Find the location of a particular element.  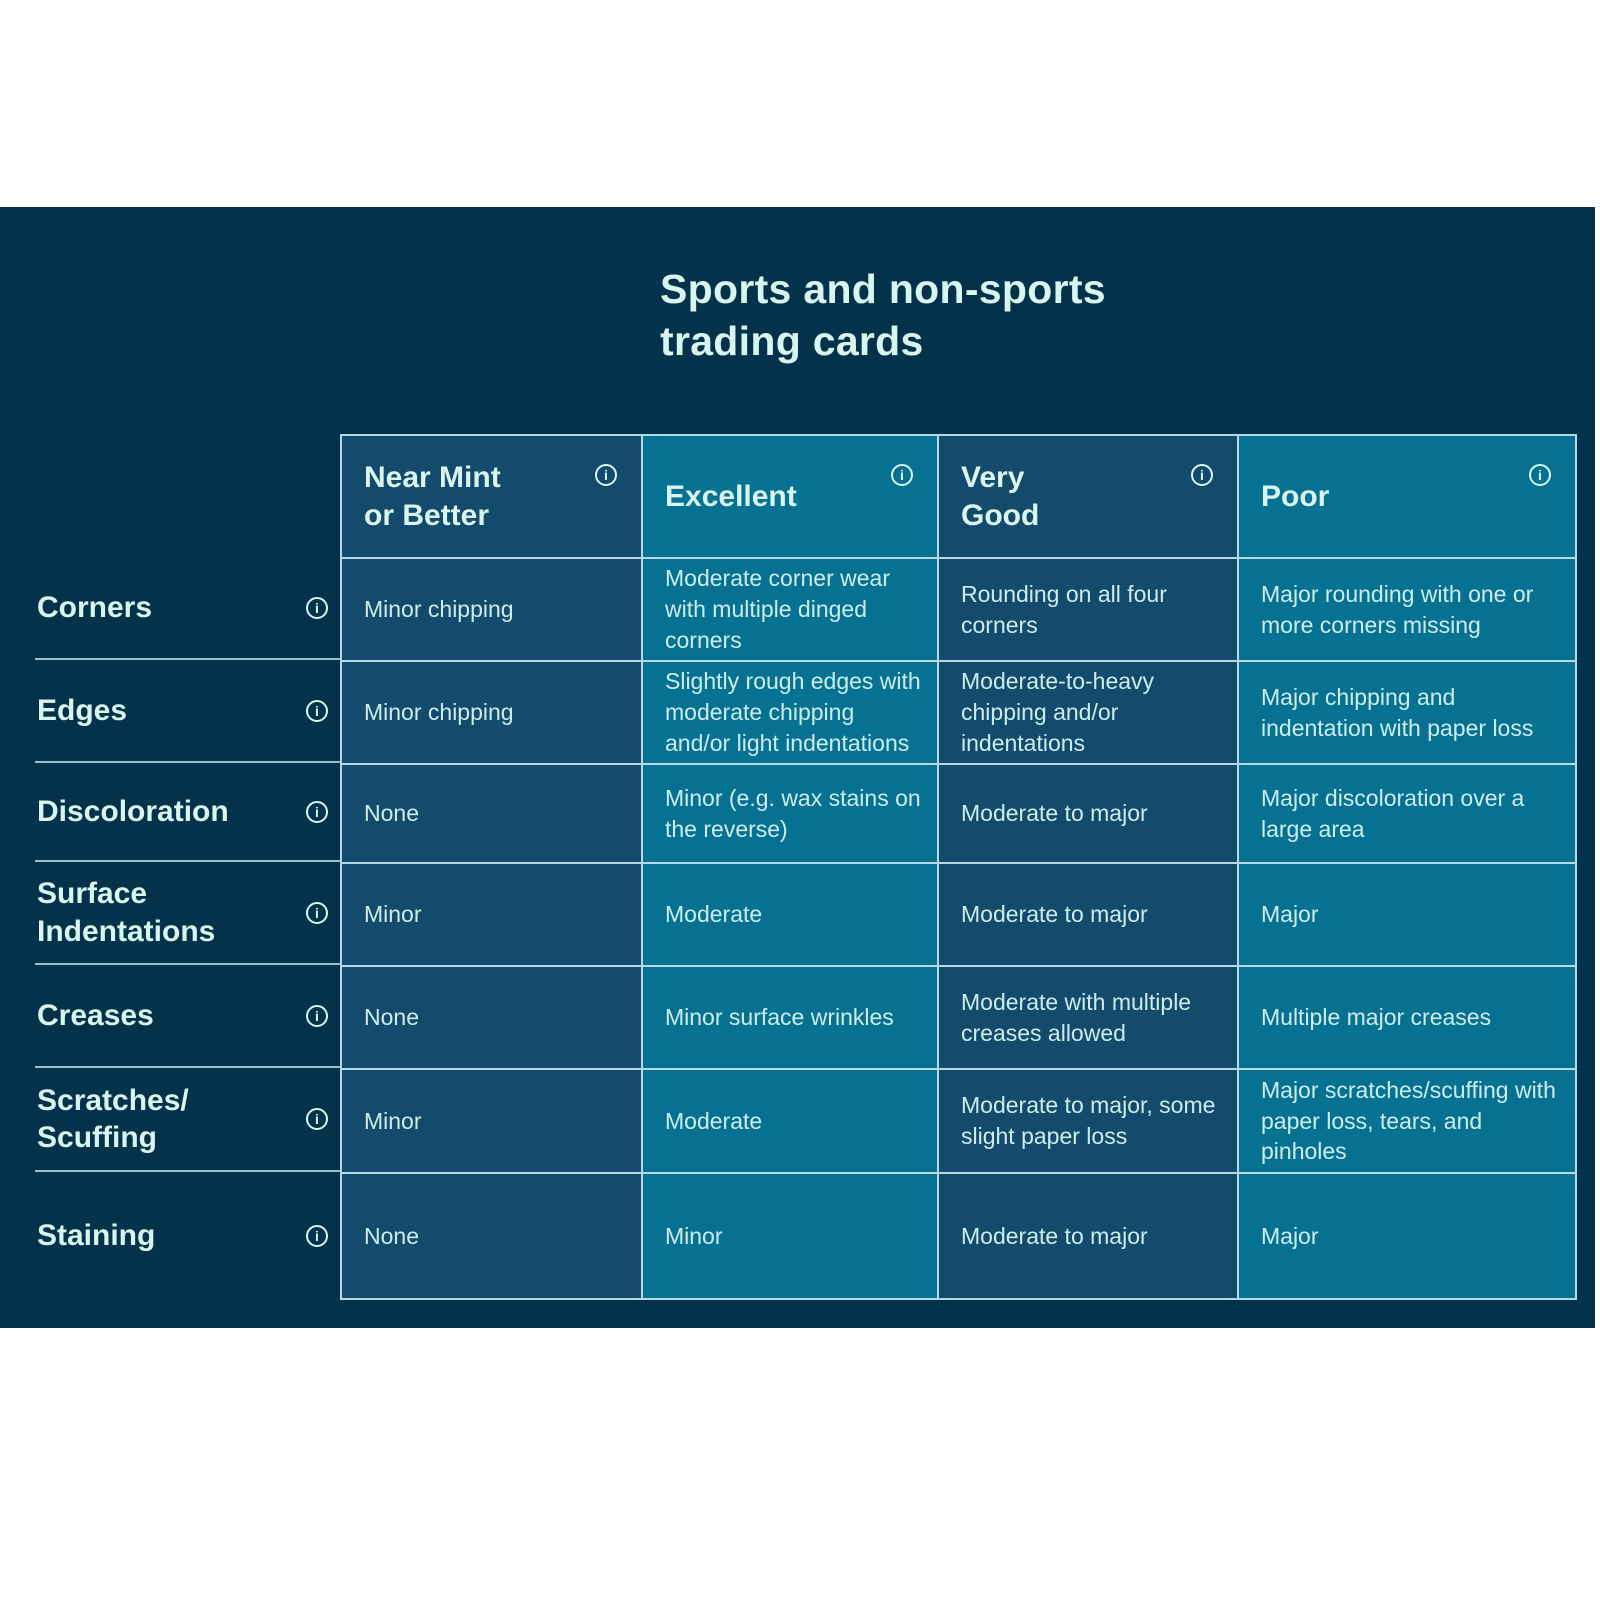

row-label-staining: Staining i is located at coordinates (187, 1236).